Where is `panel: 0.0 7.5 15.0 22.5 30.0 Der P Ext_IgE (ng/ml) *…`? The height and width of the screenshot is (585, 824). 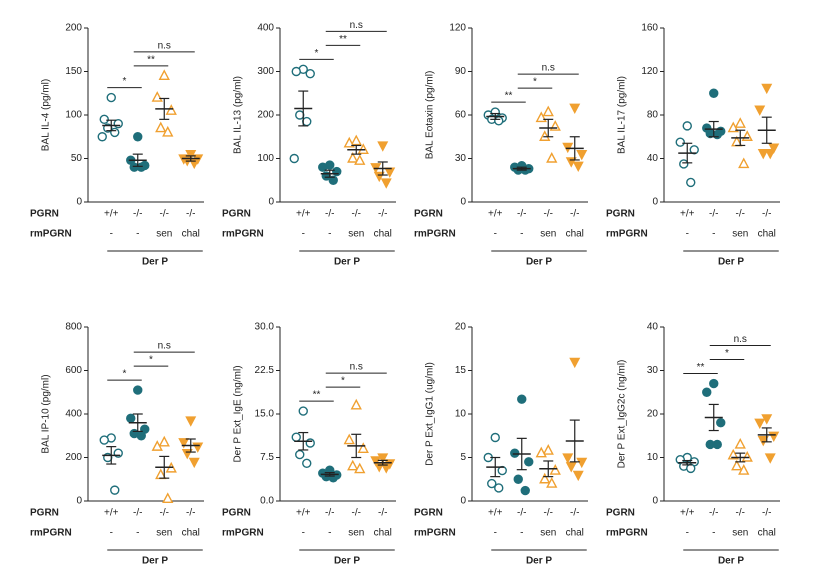
panel: 0.0 7.5 15.0 22.5 30.0 Der P Ext_IgE (ng/ml) *… is located at coordinates (309, 444).